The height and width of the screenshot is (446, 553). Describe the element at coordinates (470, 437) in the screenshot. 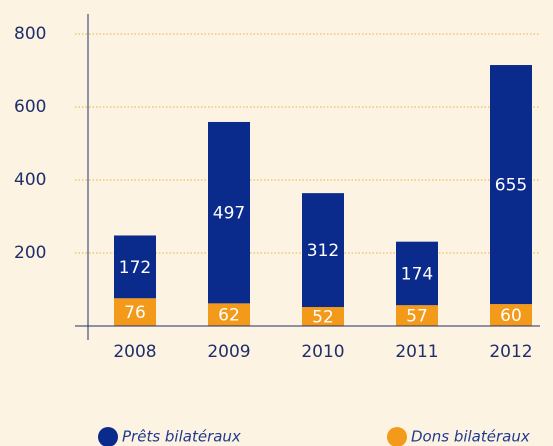

I see `legend-label: Dons bilatéraux` at that location.